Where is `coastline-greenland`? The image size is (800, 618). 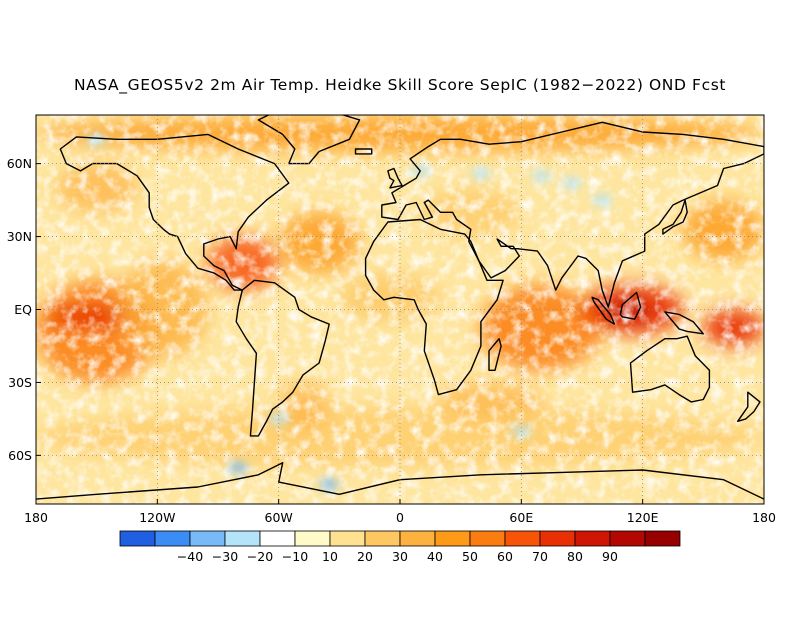
coastline-greenland is located at coordinates (309, 140).